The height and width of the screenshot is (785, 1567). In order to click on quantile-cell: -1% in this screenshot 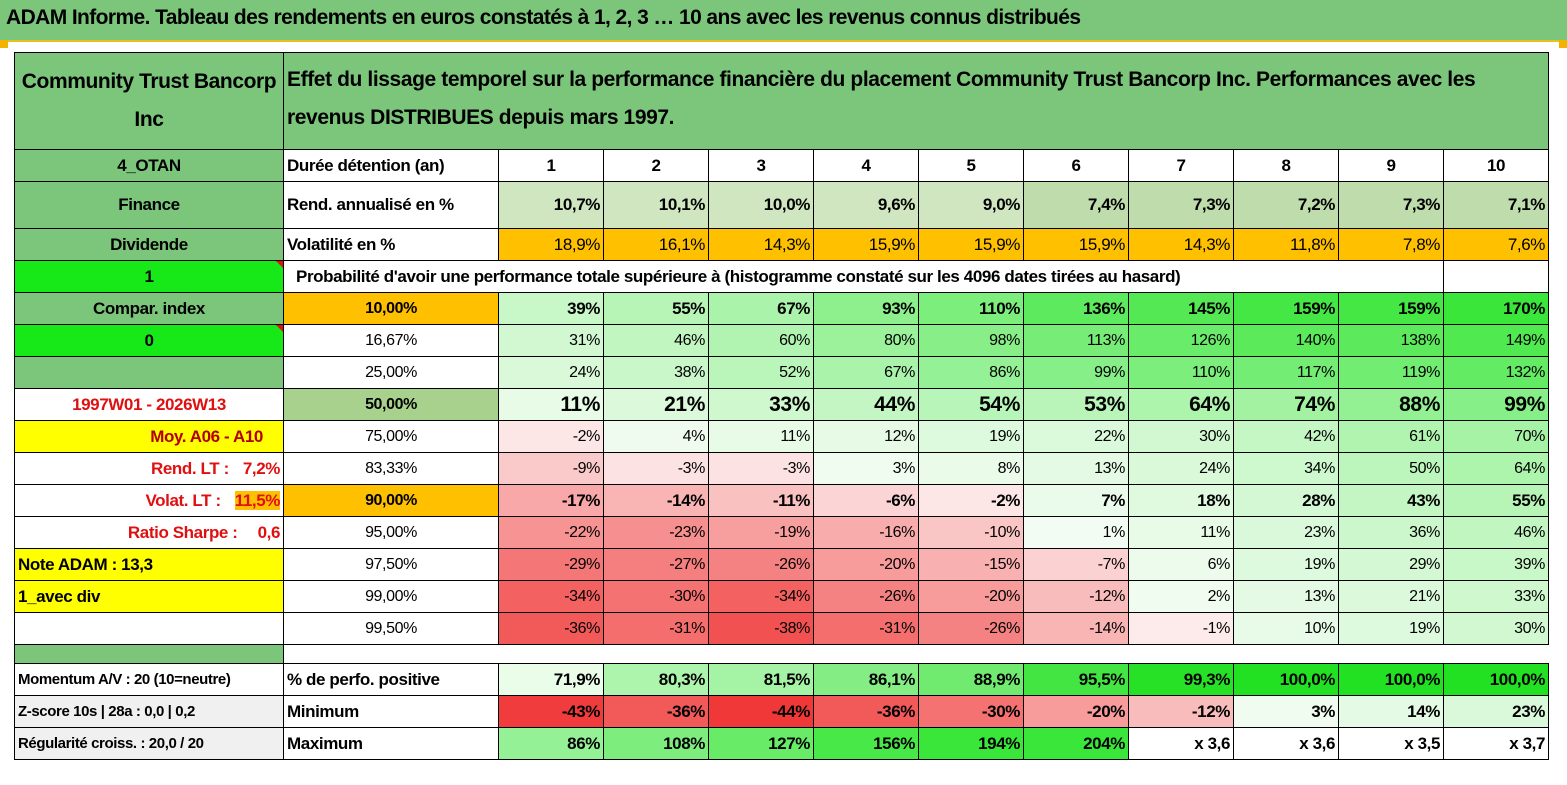, I will do `click(1181, 628)`.